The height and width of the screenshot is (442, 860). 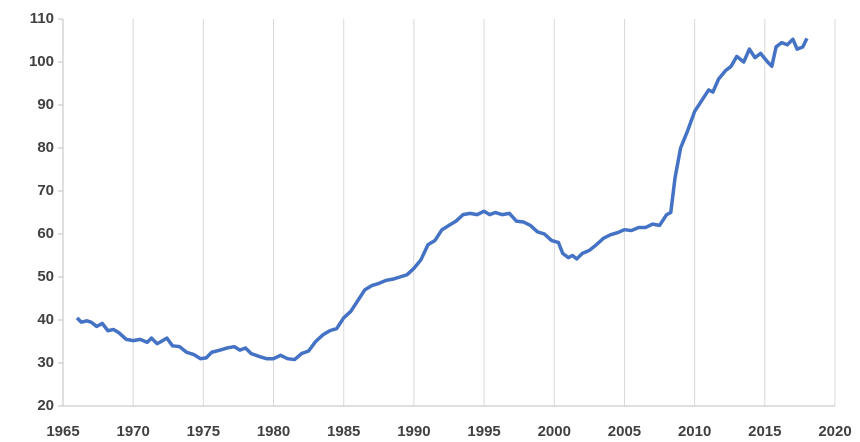 I want to click on y-tick-label: 30, so click(x=45, y=362).